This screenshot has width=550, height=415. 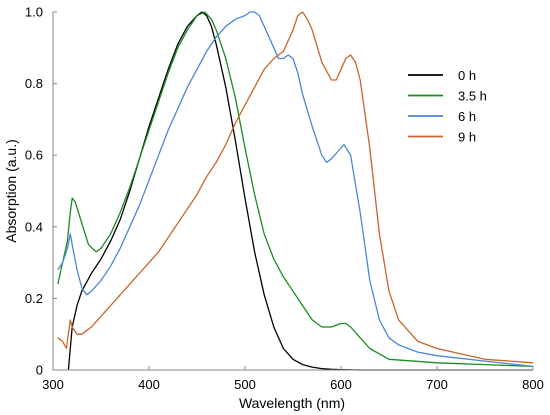 What do you see at coordinates (34, 83) in the screenshot?
I see `y-tick-label: 0.8` at bounding box center [34, 83].